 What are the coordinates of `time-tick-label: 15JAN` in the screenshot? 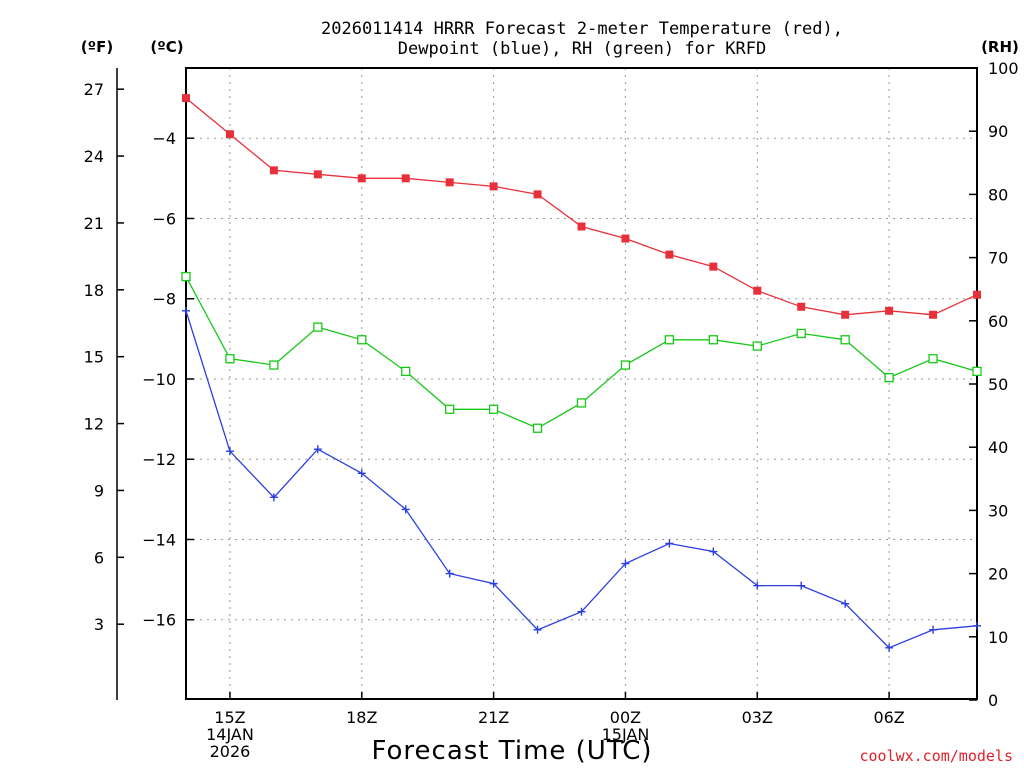 It's located at (626, 734).